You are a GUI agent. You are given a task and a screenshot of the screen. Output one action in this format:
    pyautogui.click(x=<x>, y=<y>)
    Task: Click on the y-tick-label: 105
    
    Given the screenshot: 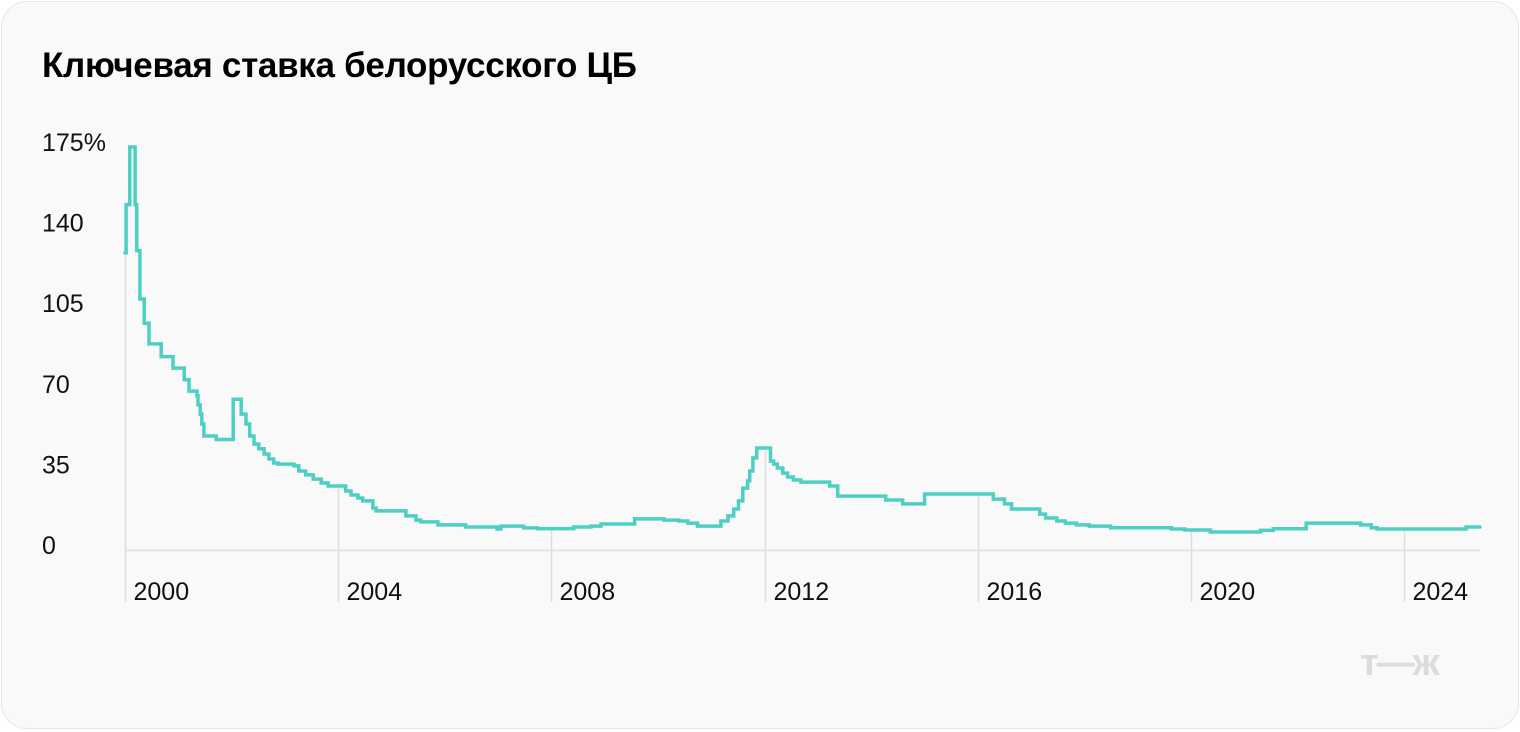 What is the action you would take?
    pyautogui.click(x=63, y=304)
    